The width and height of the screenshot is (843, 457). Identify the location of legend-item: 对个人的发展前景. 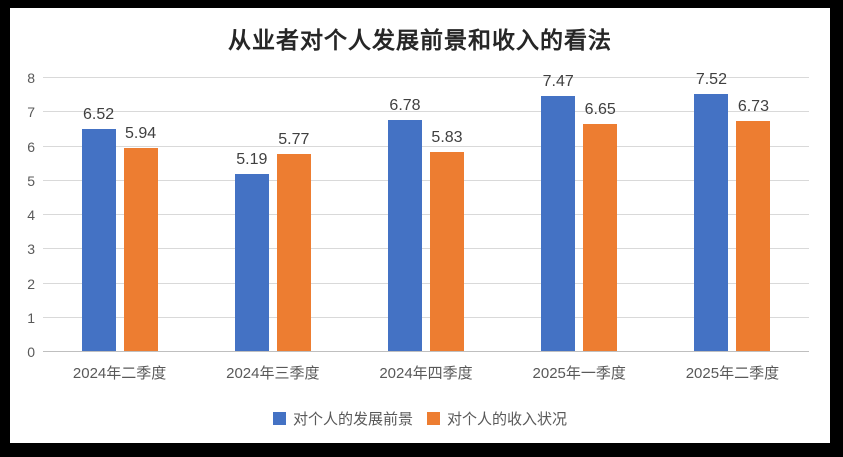
(342, 418).